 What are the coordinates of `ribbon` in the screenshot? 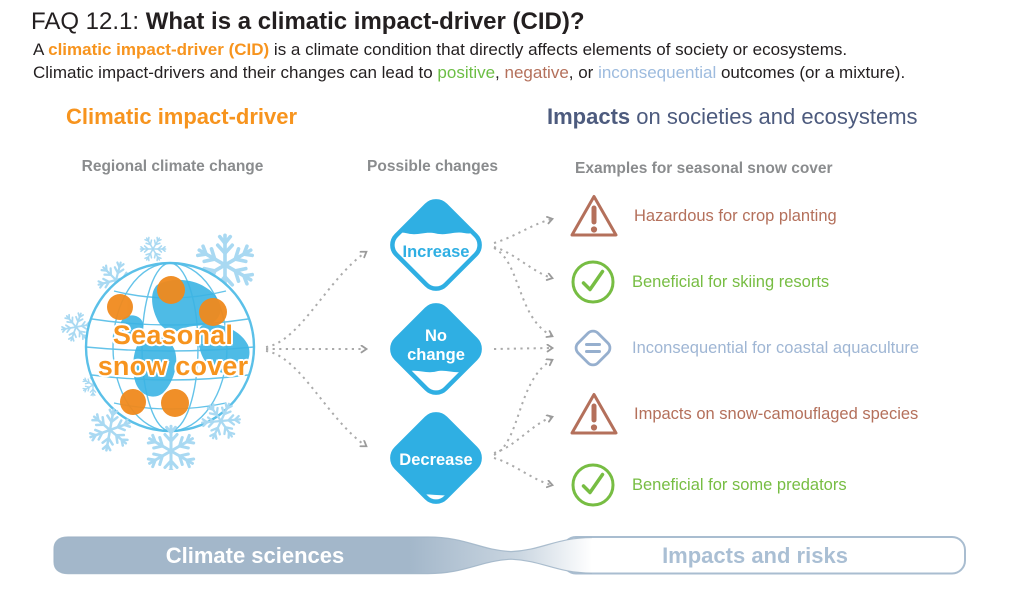 It's located at (509, 555).